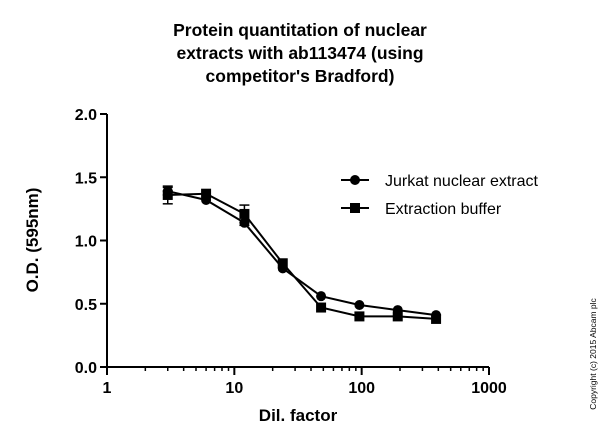 Image resolution: width=600 pixels, height=444 pixels. I want to click on chart-title-line-2: extracts with ab113474 (using, so click(299, 53).